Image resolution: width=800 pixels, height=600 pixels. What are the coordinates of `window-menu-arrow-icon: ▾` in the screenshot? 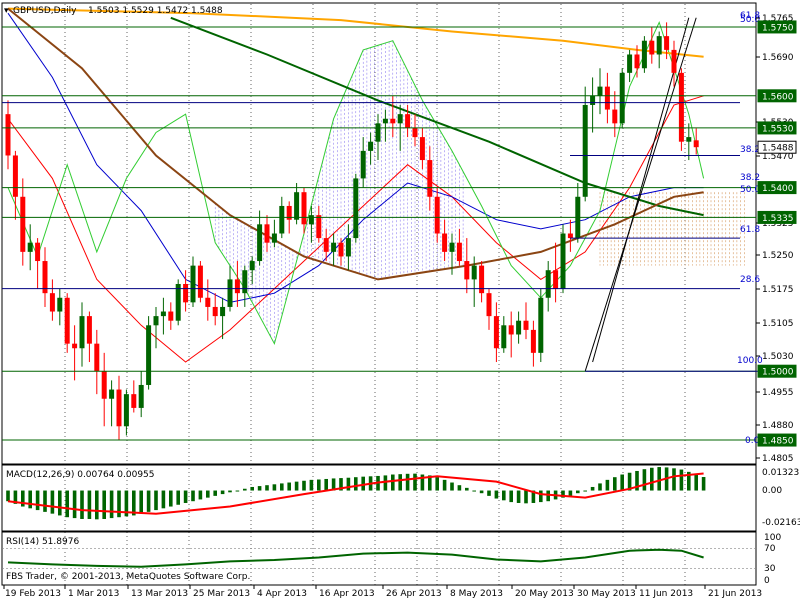 It's located at (6, 11).